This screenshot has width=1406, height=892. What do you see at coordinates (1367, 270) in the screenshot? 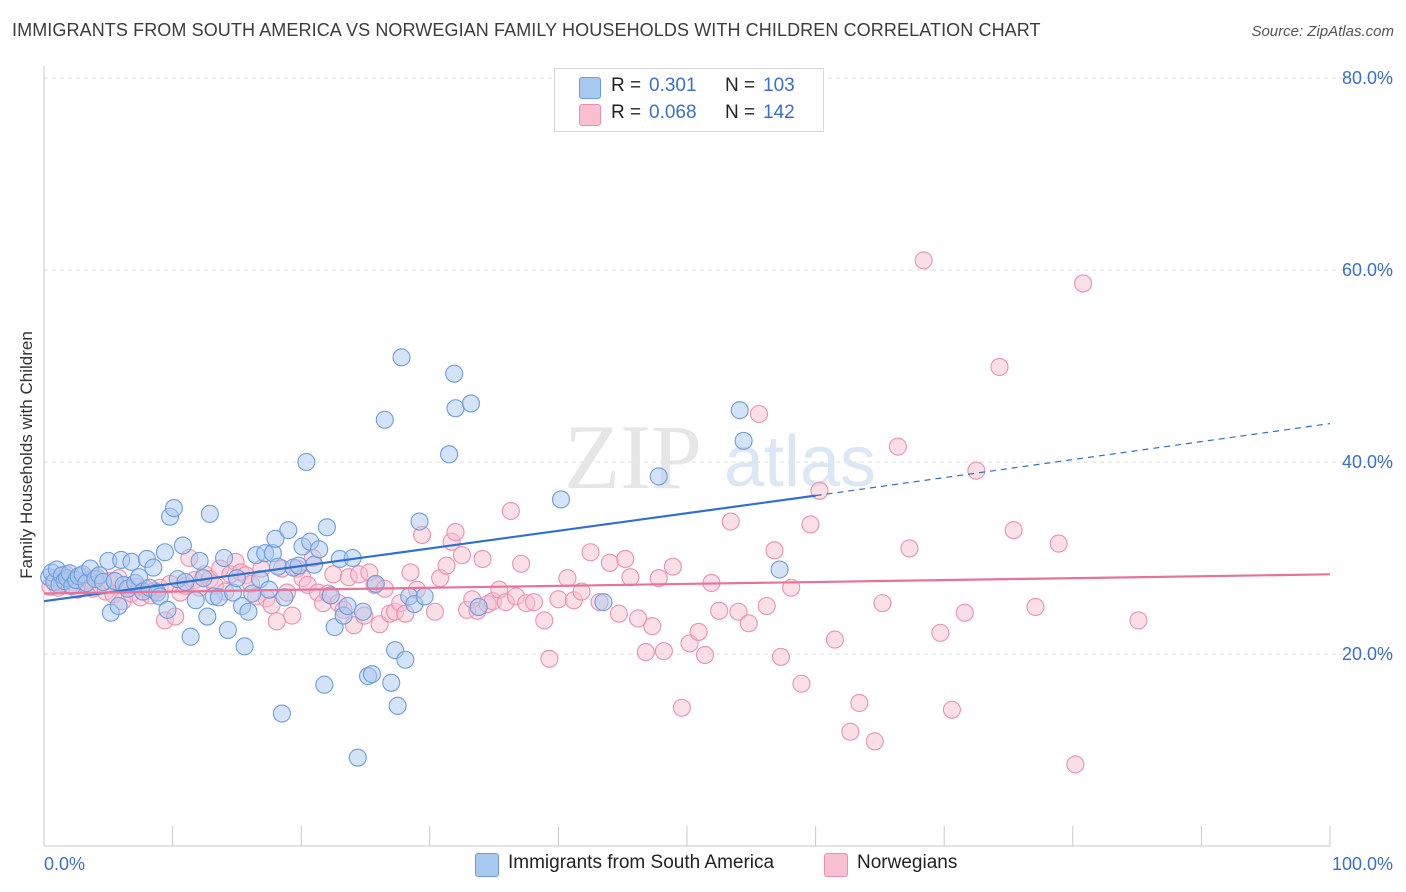
I see `y-tick-label: 60.0%` at bounding box center [1367, 270].